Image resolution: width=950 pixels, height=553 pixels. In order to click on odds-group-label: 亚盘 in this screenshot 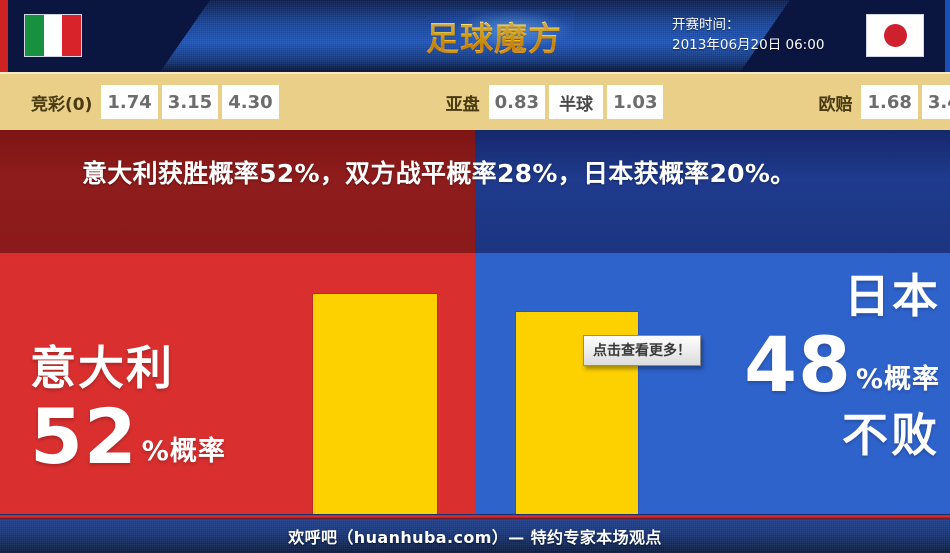, I will do `click(462, 104)`.